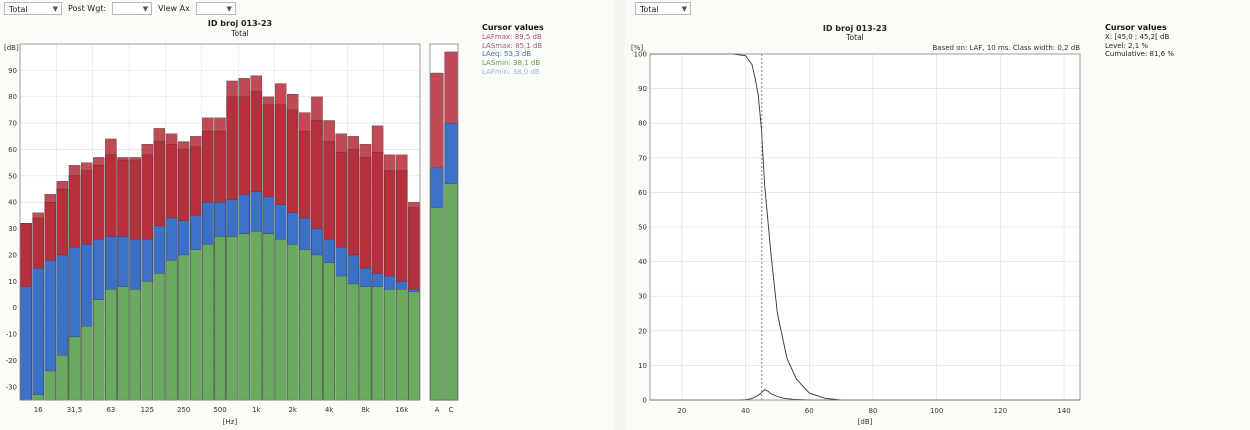 The width and height of the screenshot is (1250, 430). I want to click on left-x-tick-label: 250, so click(183, 410).